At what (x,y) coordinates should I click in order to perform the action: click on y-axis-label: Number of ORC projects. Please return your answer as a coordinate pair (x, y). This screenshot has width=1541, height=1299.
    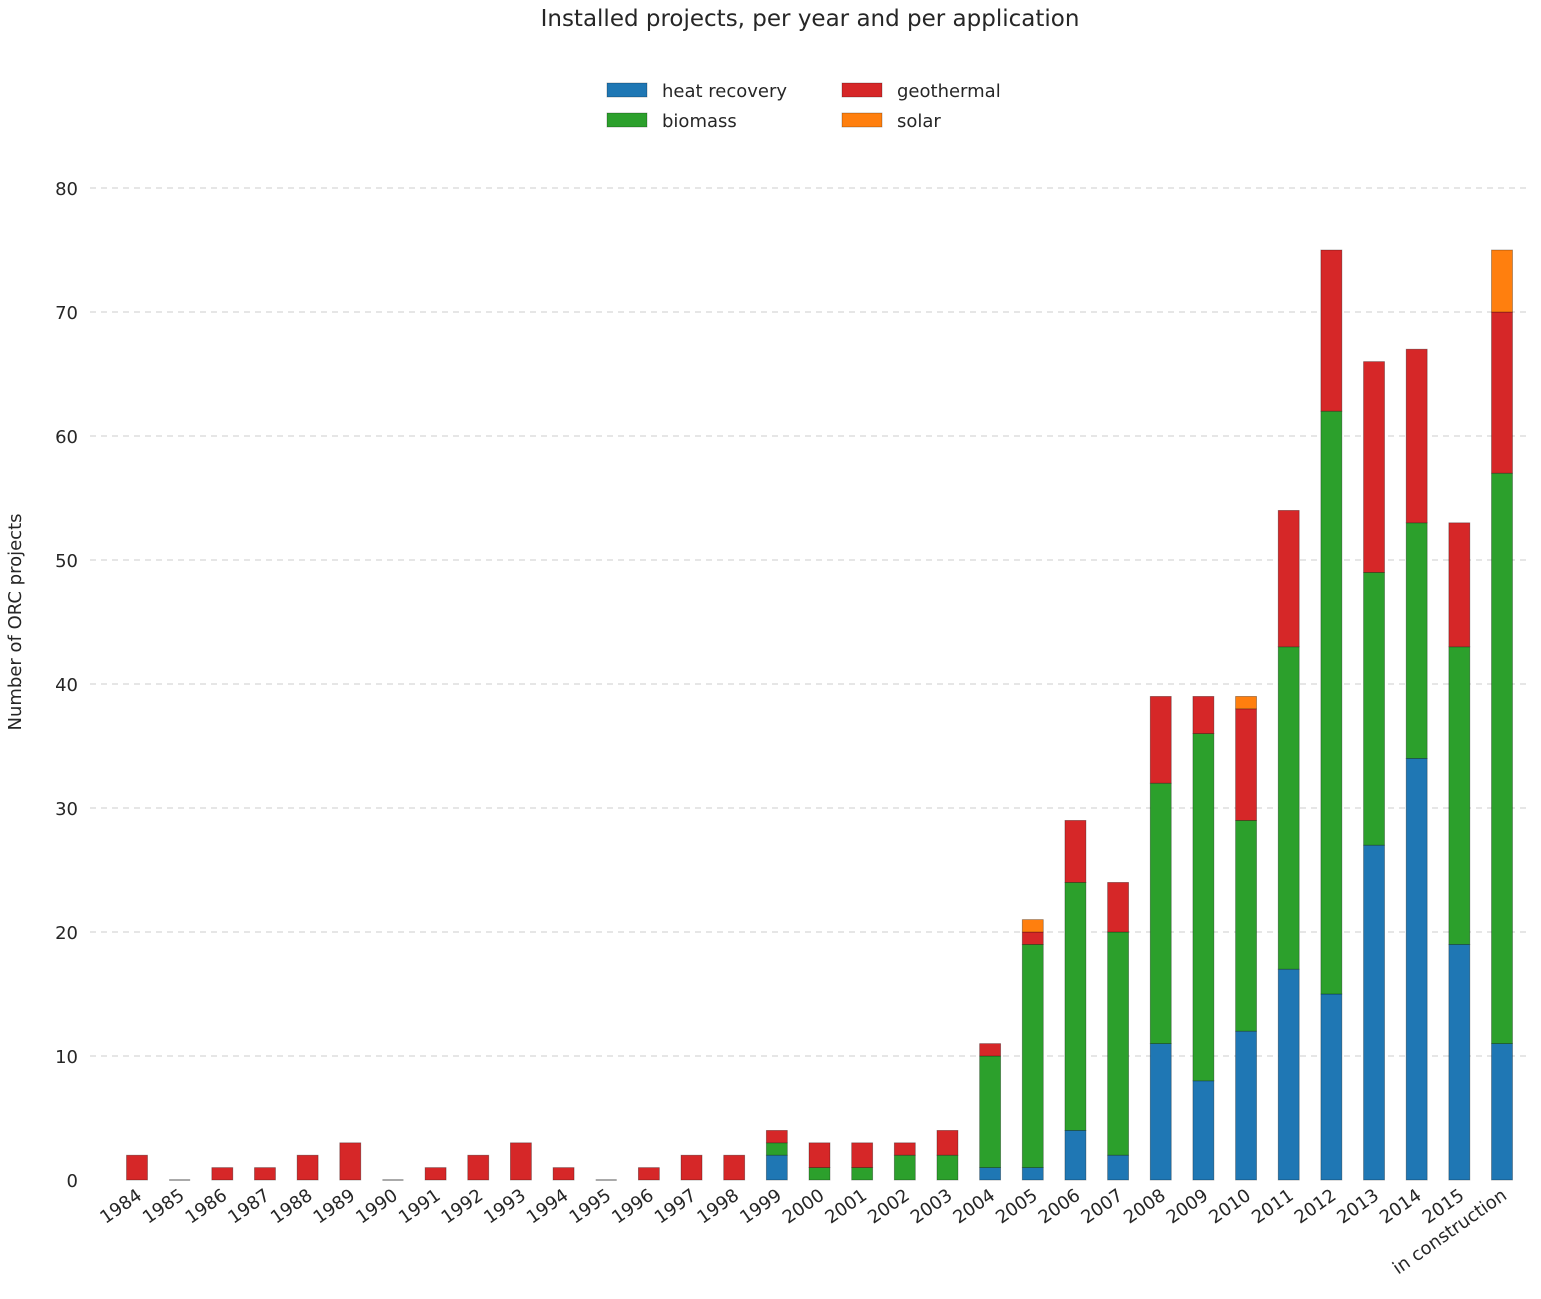
    Looking at the image, I should click on (15, 621).